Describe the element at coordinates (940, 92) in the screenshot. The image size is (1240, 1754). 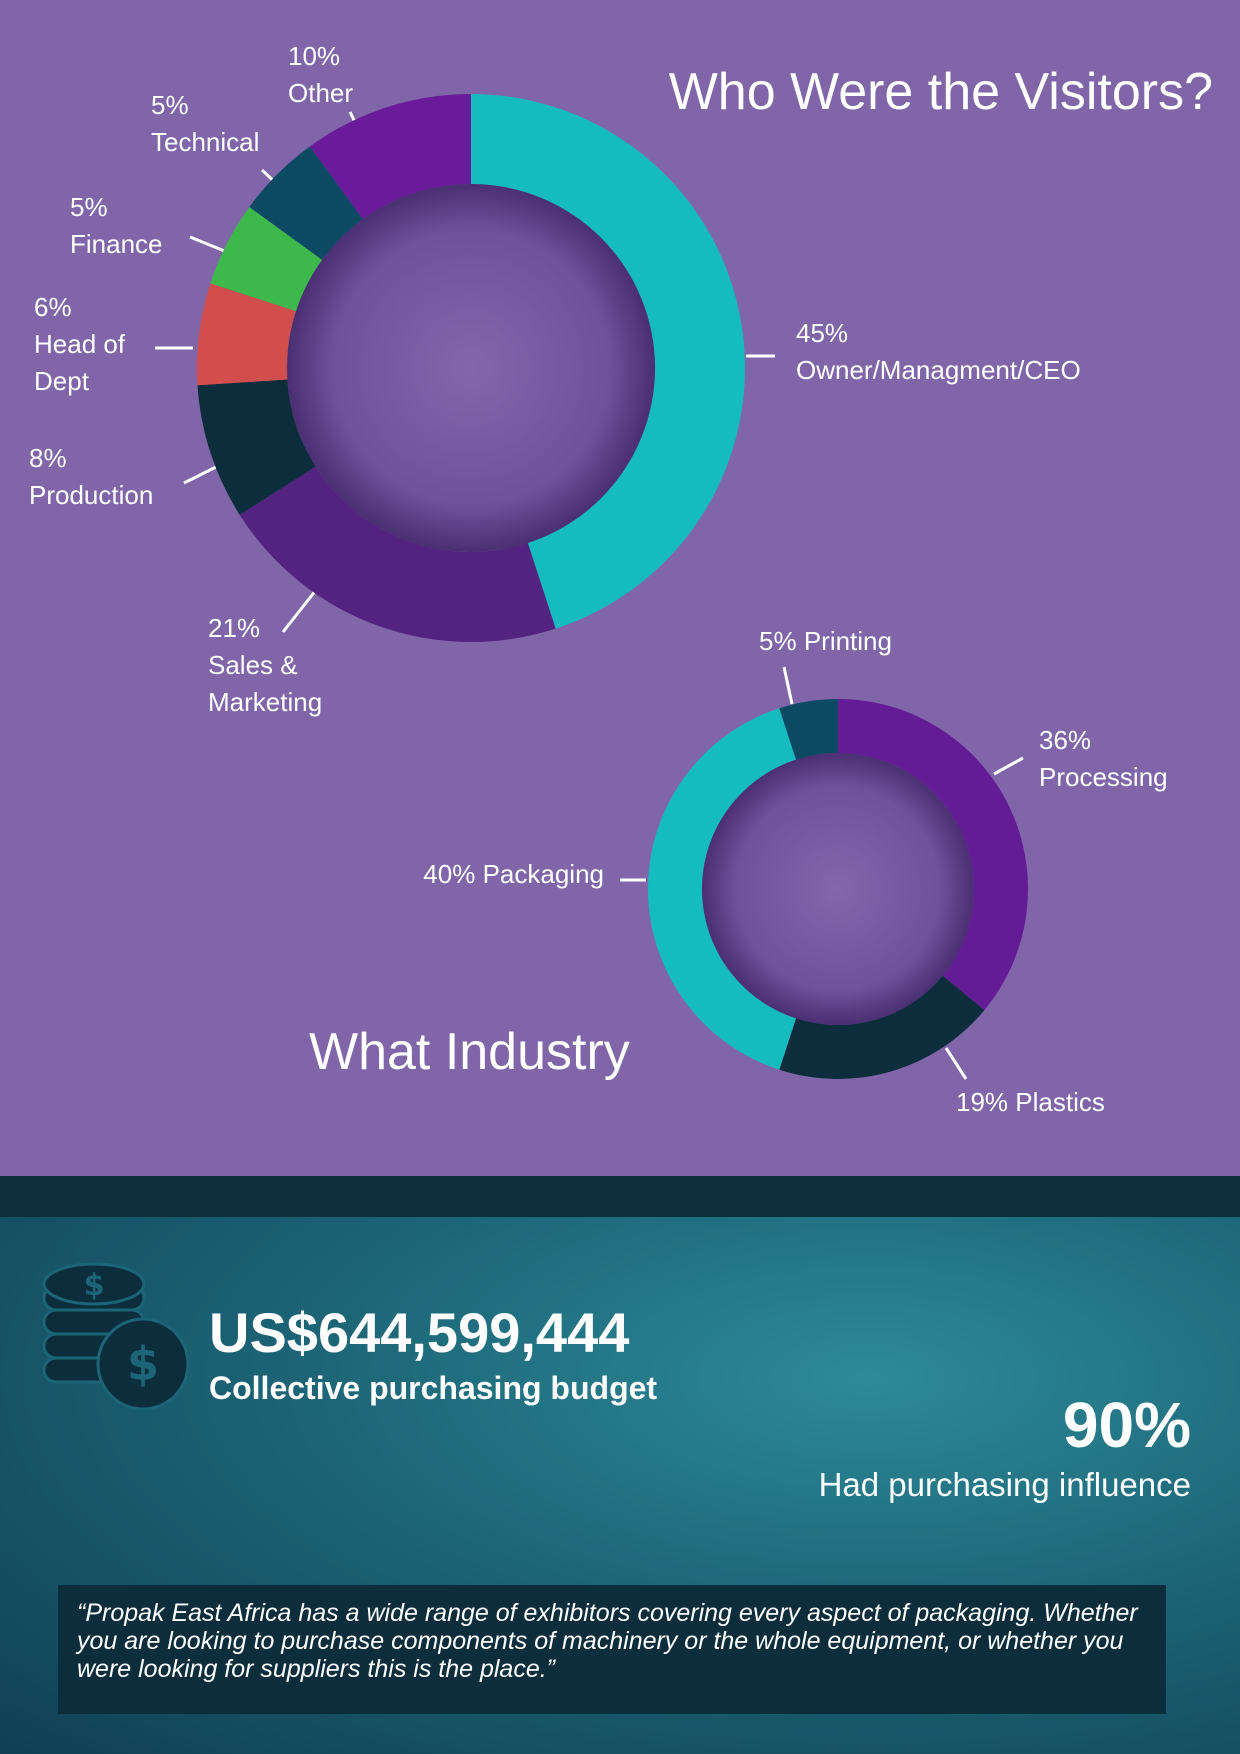
I see `chart-title: Who Were the Visitors?` at that location.